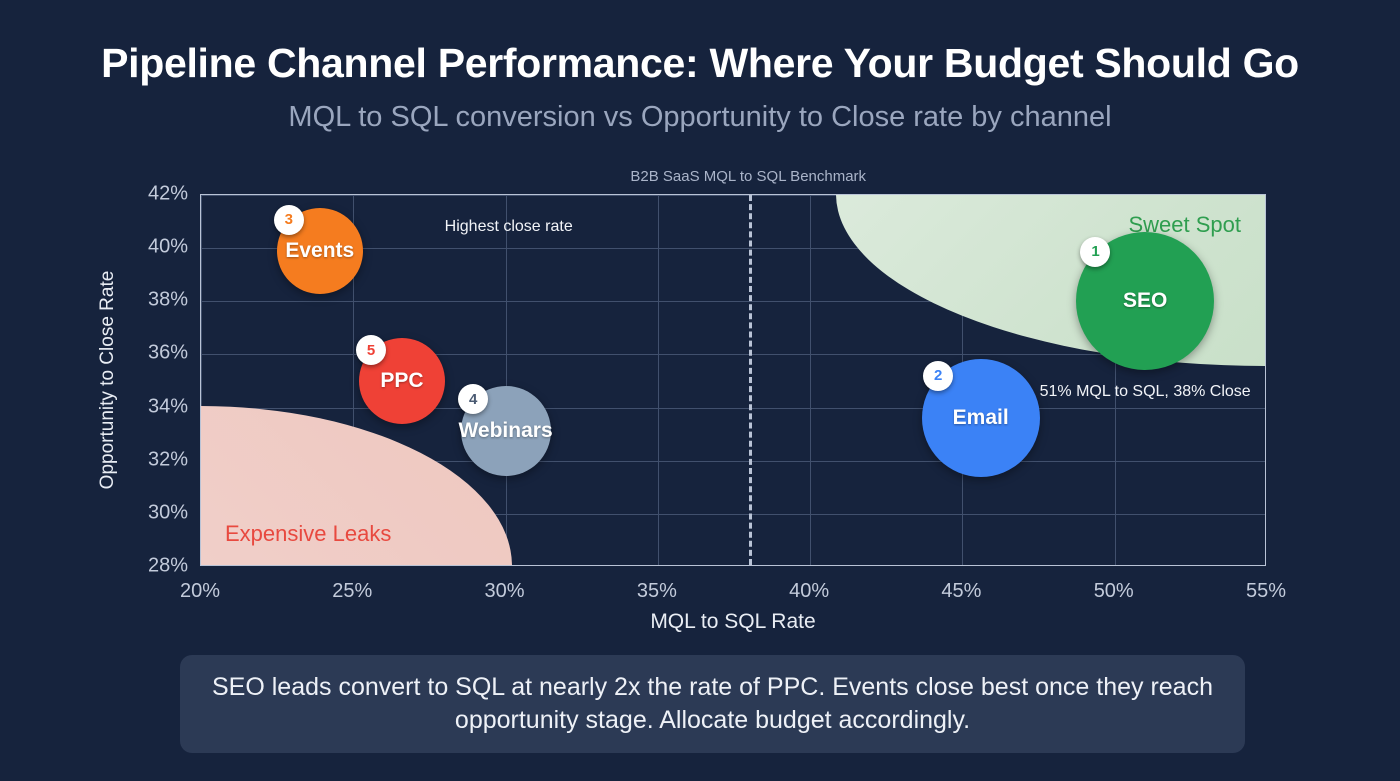  I want to click on y-axis-tick-label: 36%, so click(167, 352).